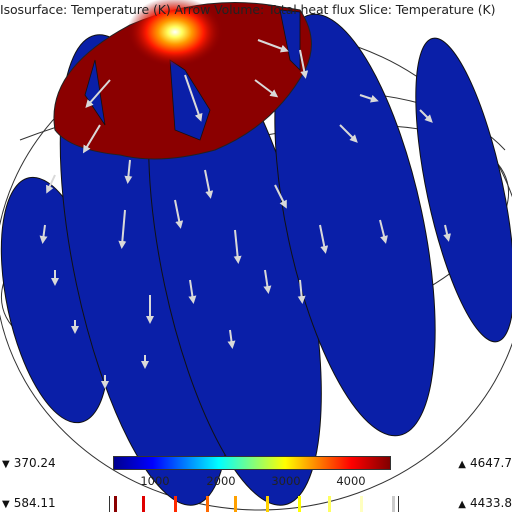 The width and height of the screenshot is (512, 512). Describe the element at coordinates (221, 481) in the screenshot. I see `colorbar-tick: 2000` at that location.